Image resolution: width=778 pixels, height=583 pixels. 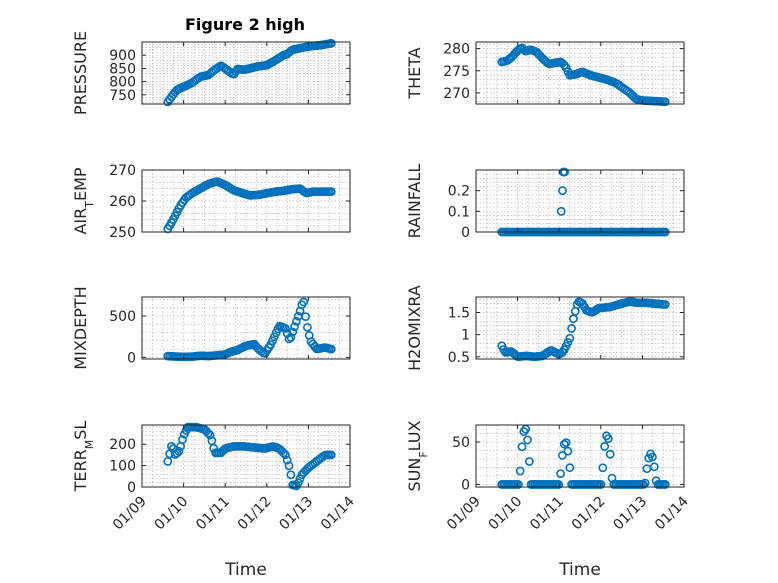 I want to click on subplot-rainfall: 0 0.1 0.2 RAINFALL, so click(x=545, y=202).